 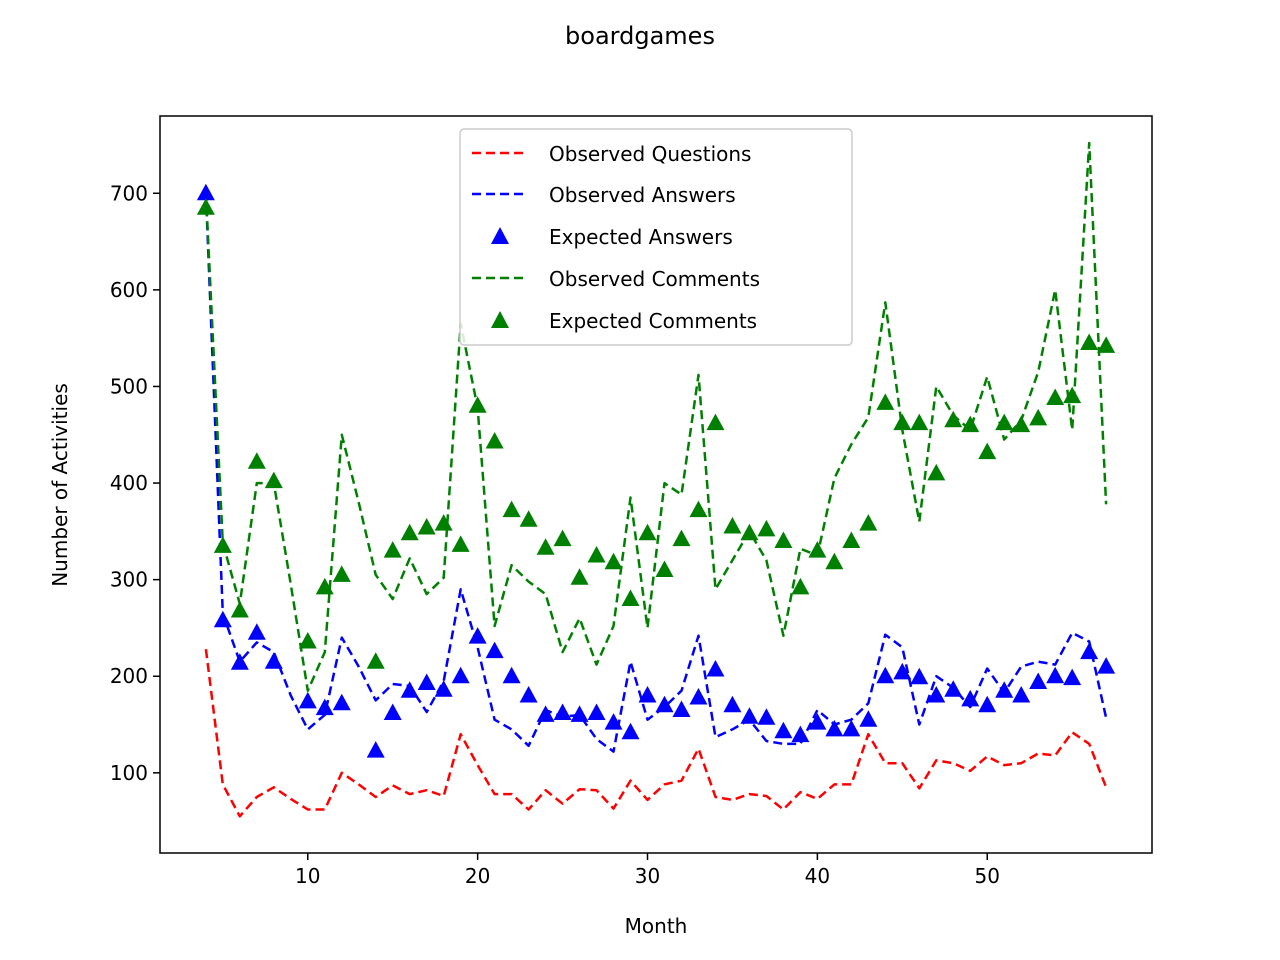 What do you see at coordinates (500, 319) in the screenshot?
I see `legend-swatch-expected-comments` at bounding box center [500, 319].